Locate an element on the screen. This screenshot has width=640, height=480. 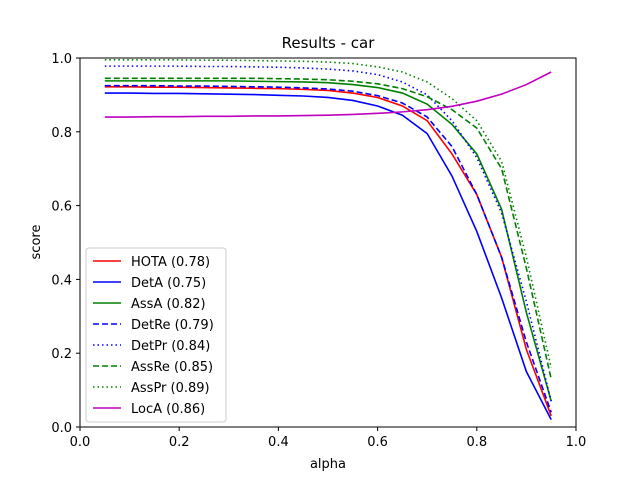
legend-label-0: HOTA (0.78) is located at coordinates (170, 262).